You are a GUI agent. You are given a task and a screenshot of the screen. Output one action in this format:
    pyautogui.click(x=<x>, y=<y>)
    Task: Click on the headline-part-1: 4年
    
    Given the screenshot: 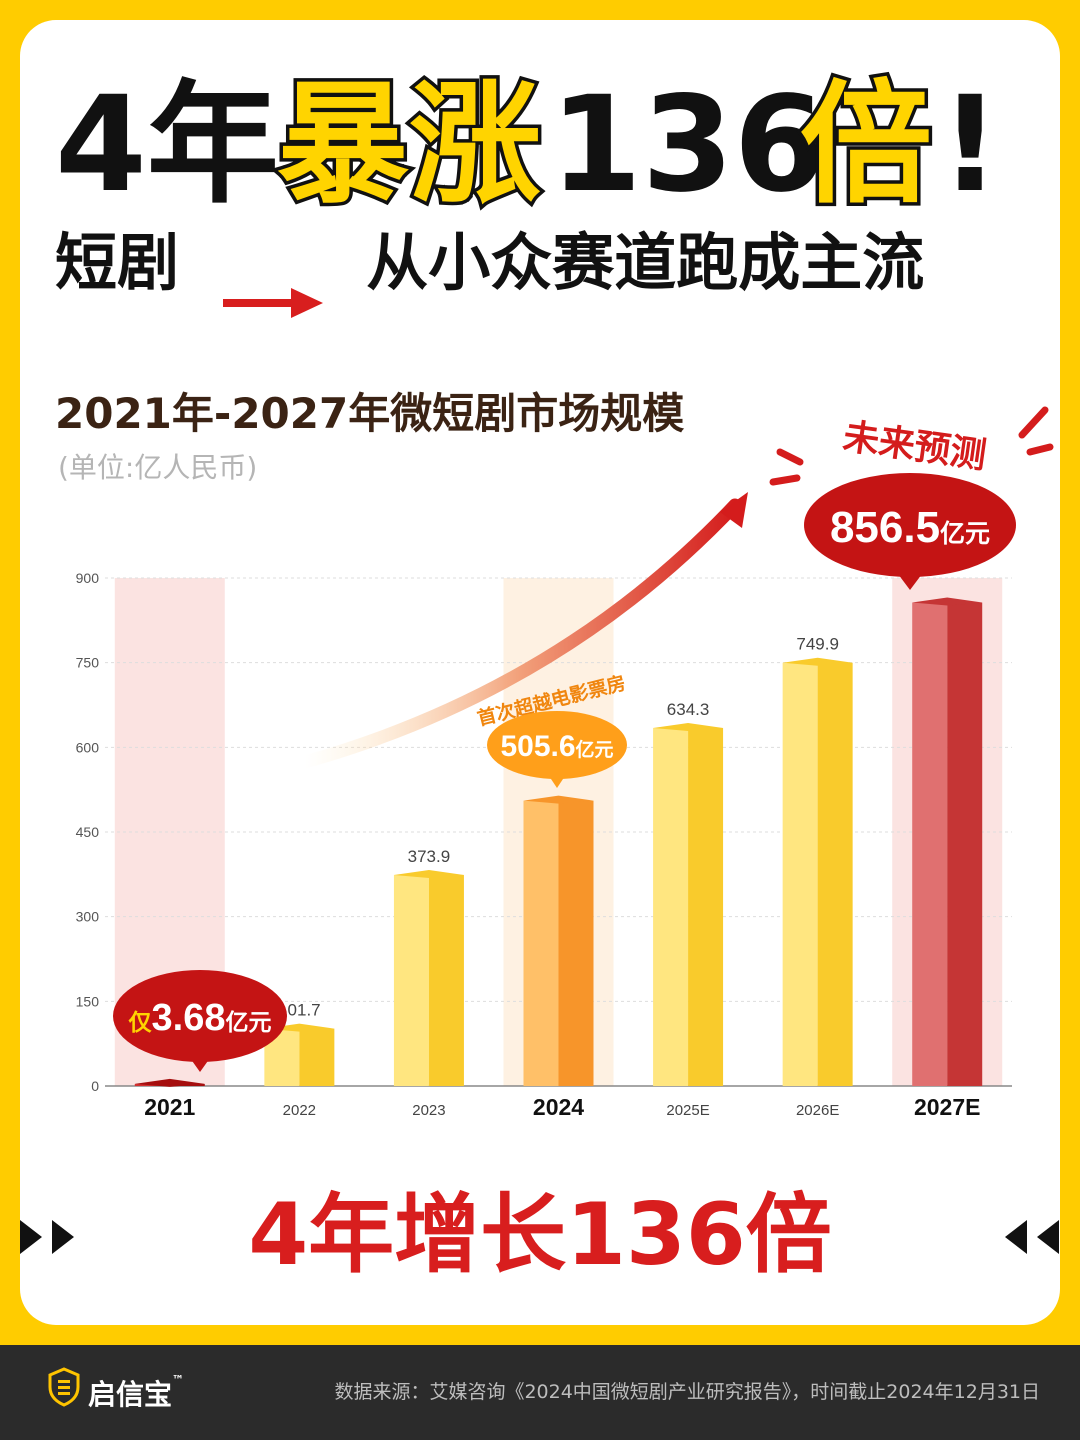 What is the action you would take?
    pyautogui.click(x=167, y=145)
    